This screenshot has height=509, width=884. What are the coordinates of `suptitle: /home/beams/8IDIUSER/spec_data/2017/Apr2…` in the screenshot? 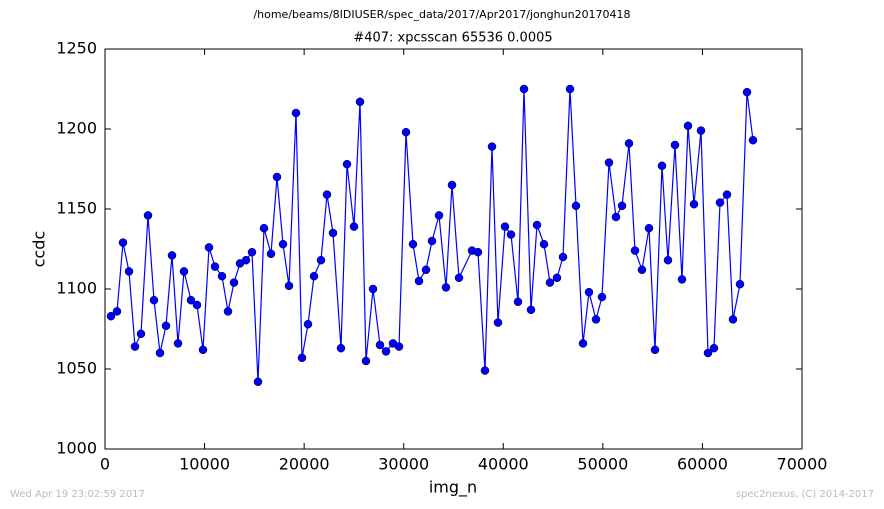 It's located at (441, 14).